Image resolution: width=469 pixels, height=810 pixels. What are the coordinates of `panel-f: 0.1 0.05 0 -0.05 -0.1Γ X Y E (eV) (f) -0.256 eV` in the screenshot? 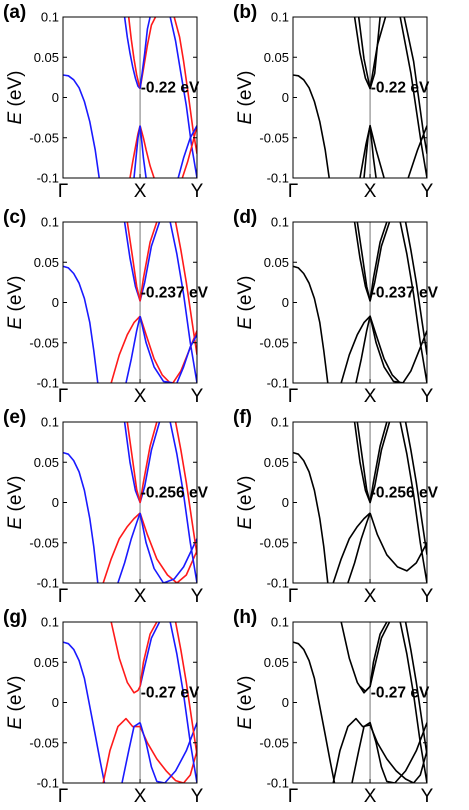 It's located at (336, 507).